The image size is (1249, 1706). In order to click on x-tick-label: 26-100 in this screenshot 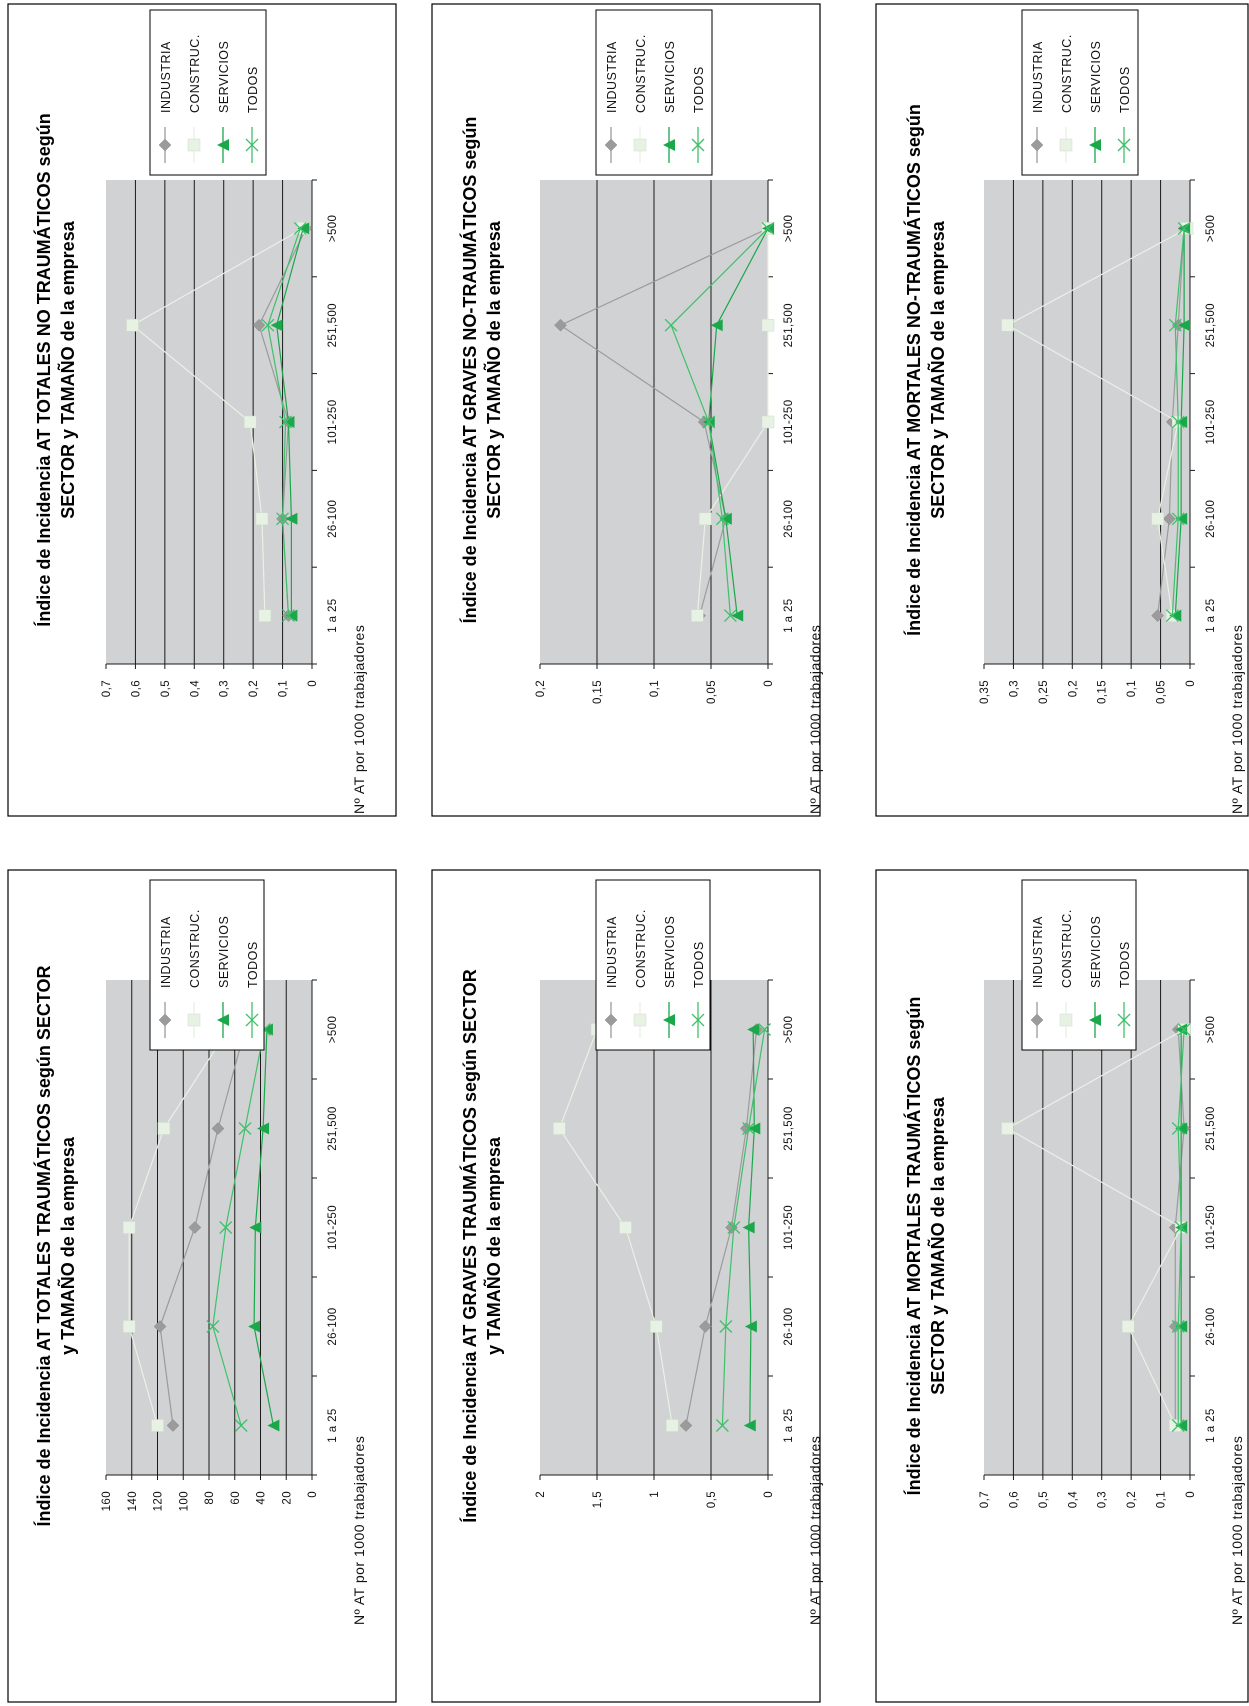, I will do `click(333, 519)`.